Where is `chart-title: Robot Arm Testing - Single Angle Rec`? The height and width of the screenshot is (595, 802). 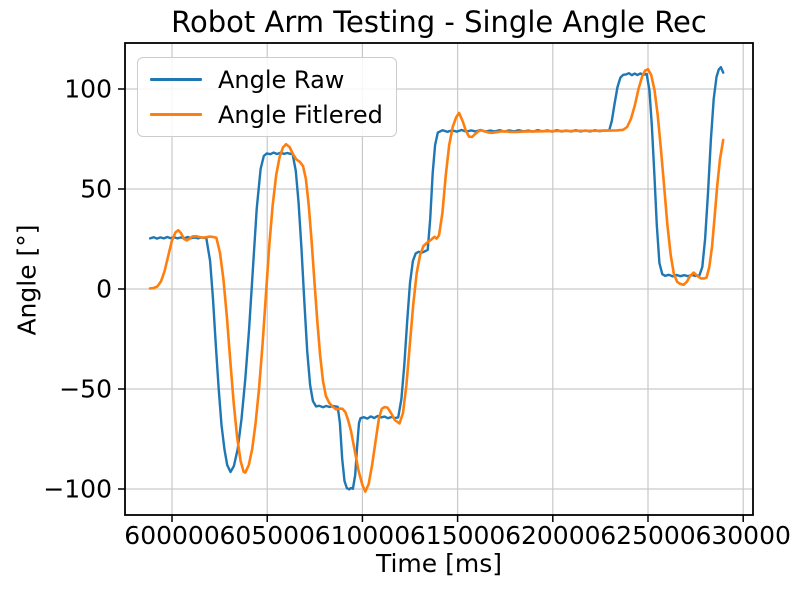
chart-title: Robot Arm Testing - Single Angle Rec is located at coordinates (439, 22).